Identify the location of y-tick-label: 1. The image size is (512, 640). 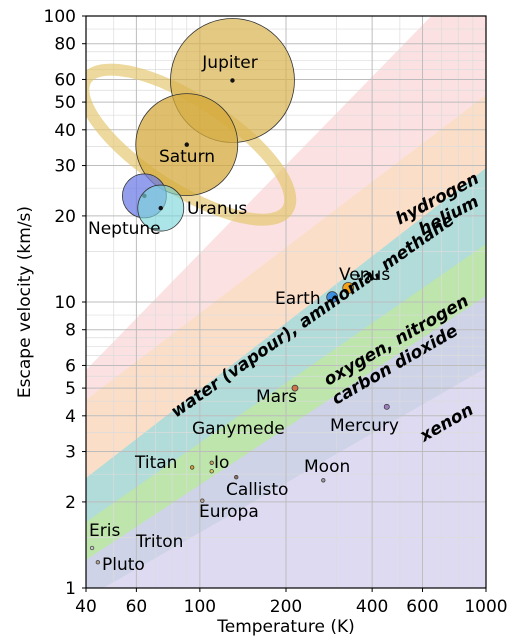
(70, 589).